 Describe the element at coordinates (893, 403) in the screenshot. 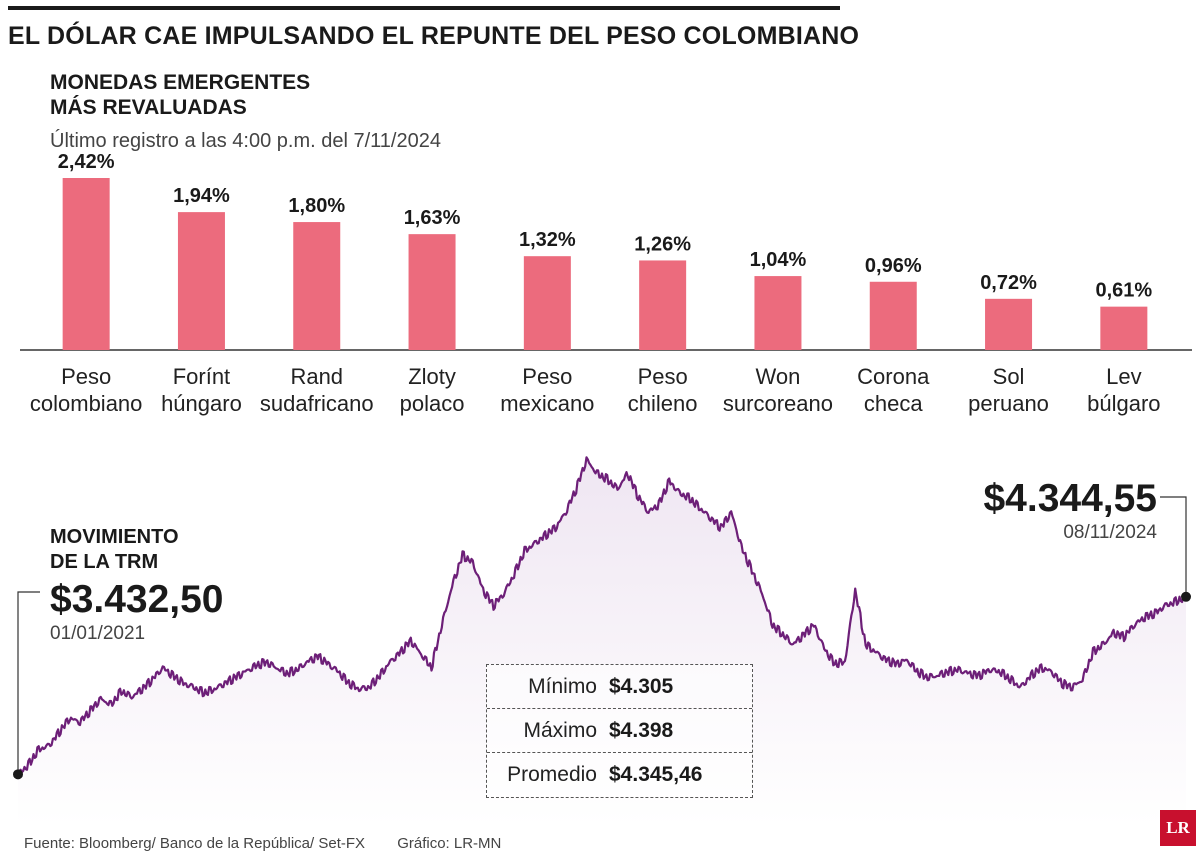

I see `bar-category-label: checa` at that location.